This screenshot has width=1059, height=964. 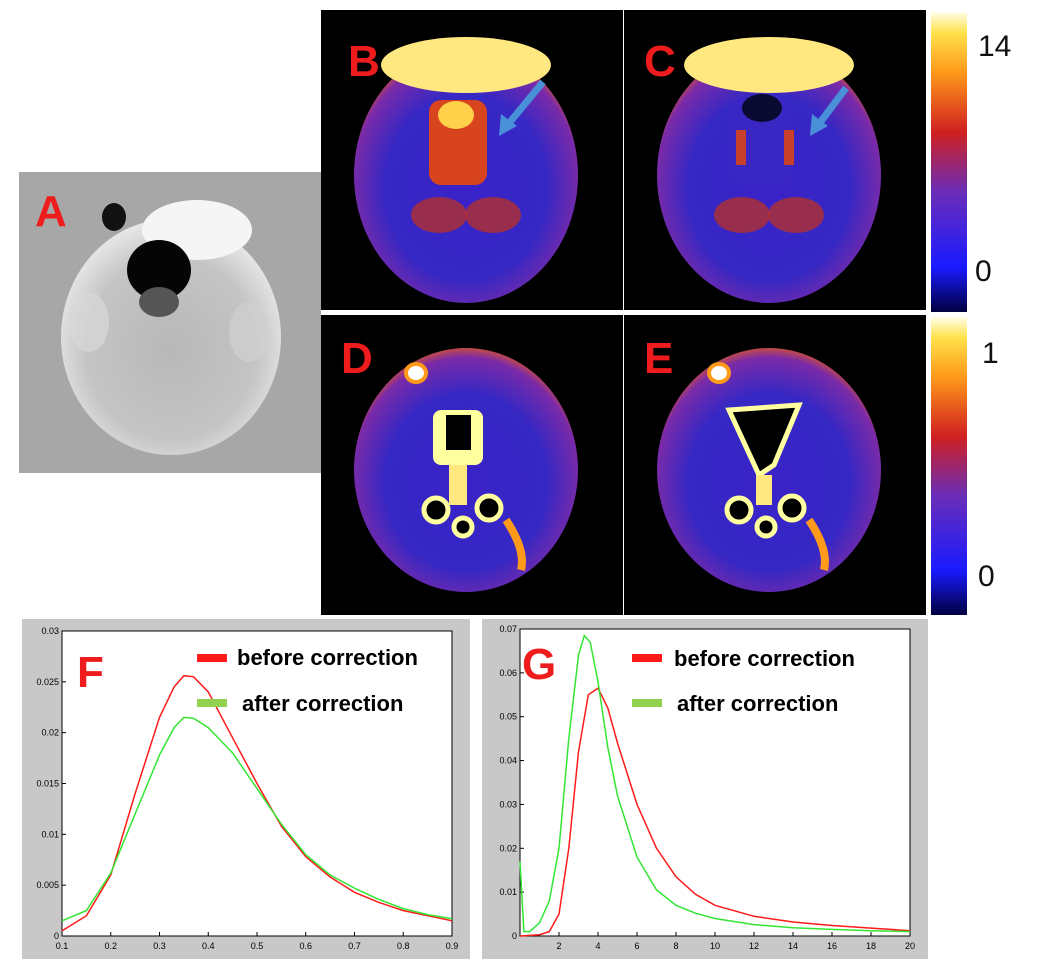 What do you see at coordinates (212, 703) in the screenshot?
I see `chart-f-legend-swatch-after` at bounding box center [212, 703].